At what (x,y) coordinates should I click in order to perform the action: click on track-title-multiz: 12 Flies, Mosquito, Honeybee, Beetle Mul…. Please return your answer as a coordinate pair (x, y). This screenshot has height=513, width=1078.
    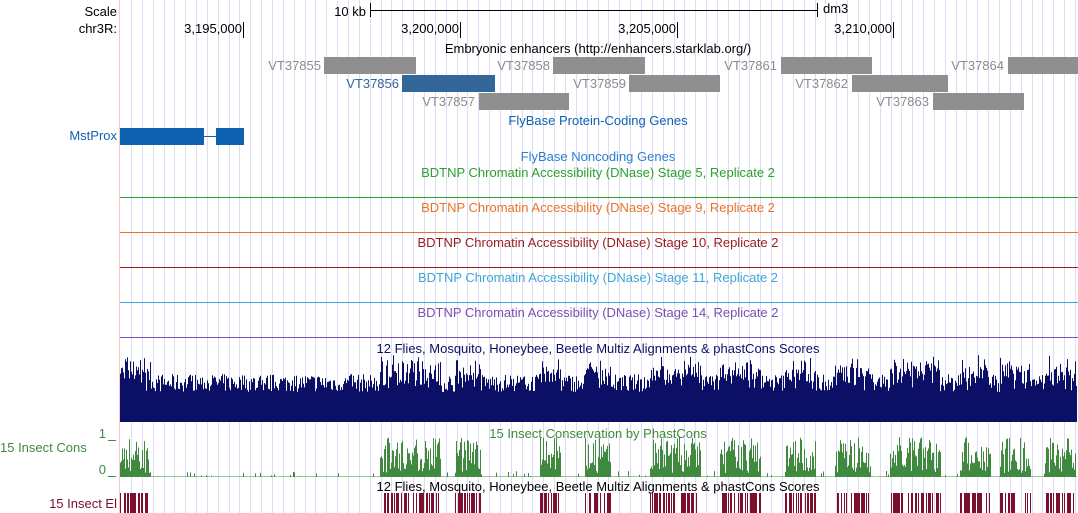
    Looking at the image, I should click on (598, 348).